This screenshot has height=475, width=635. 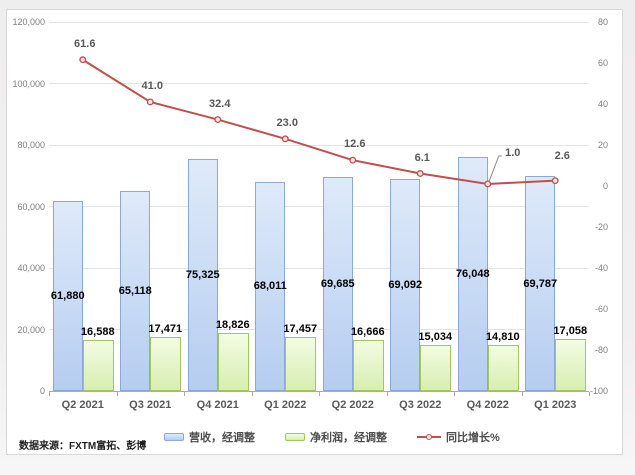 I want to click on legend-item-growth: 同比增长%, so click(x=458, y=437).